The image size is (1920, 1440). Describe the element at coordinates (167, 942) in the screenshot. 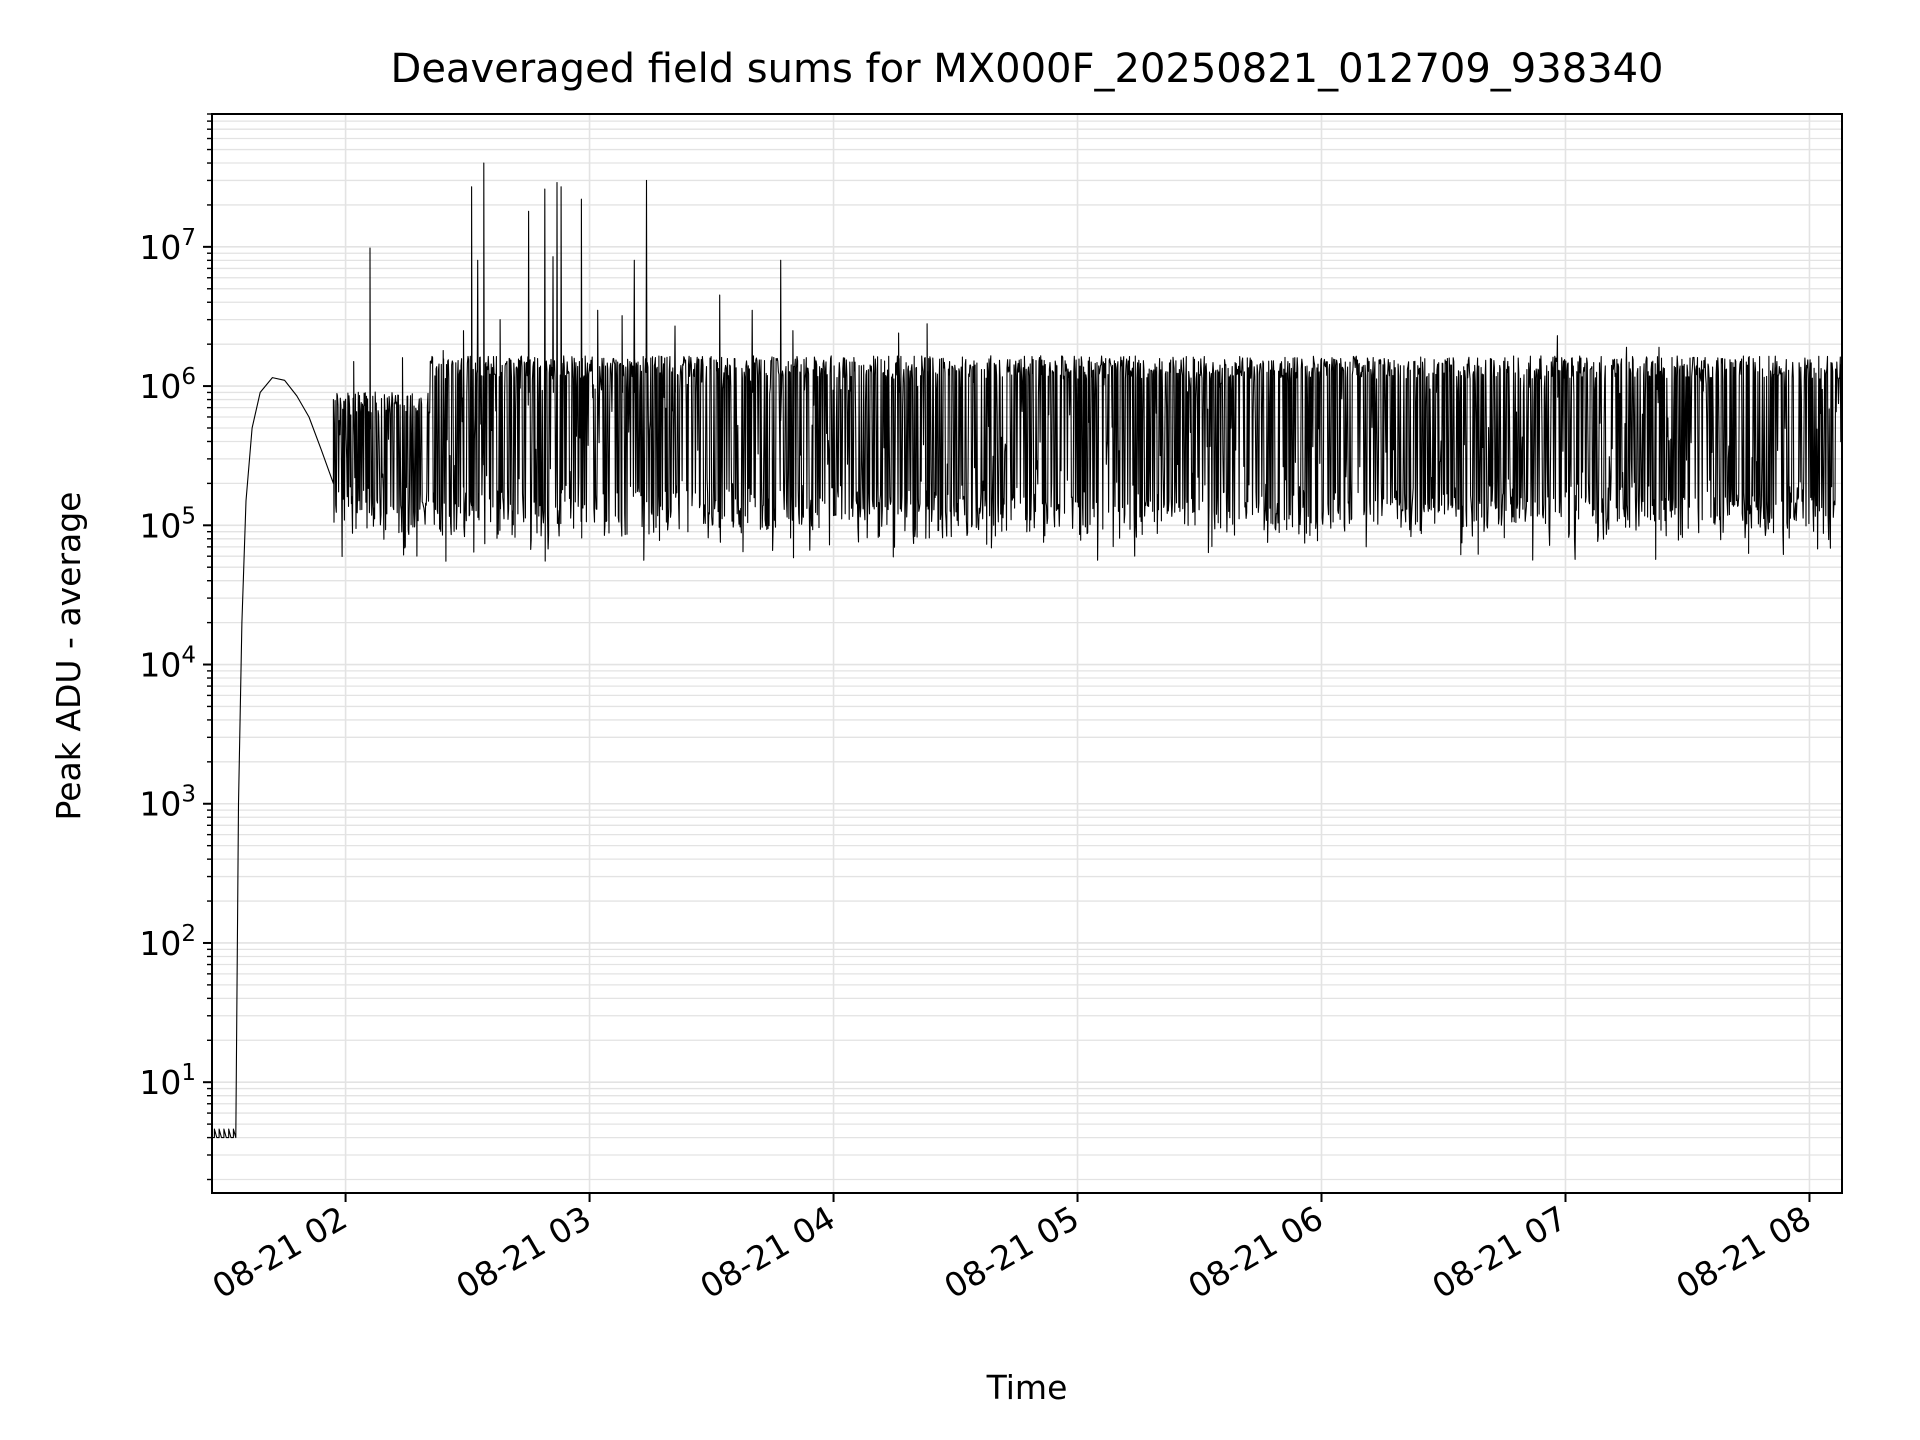

I see `y-tick-label: 102` at that location.